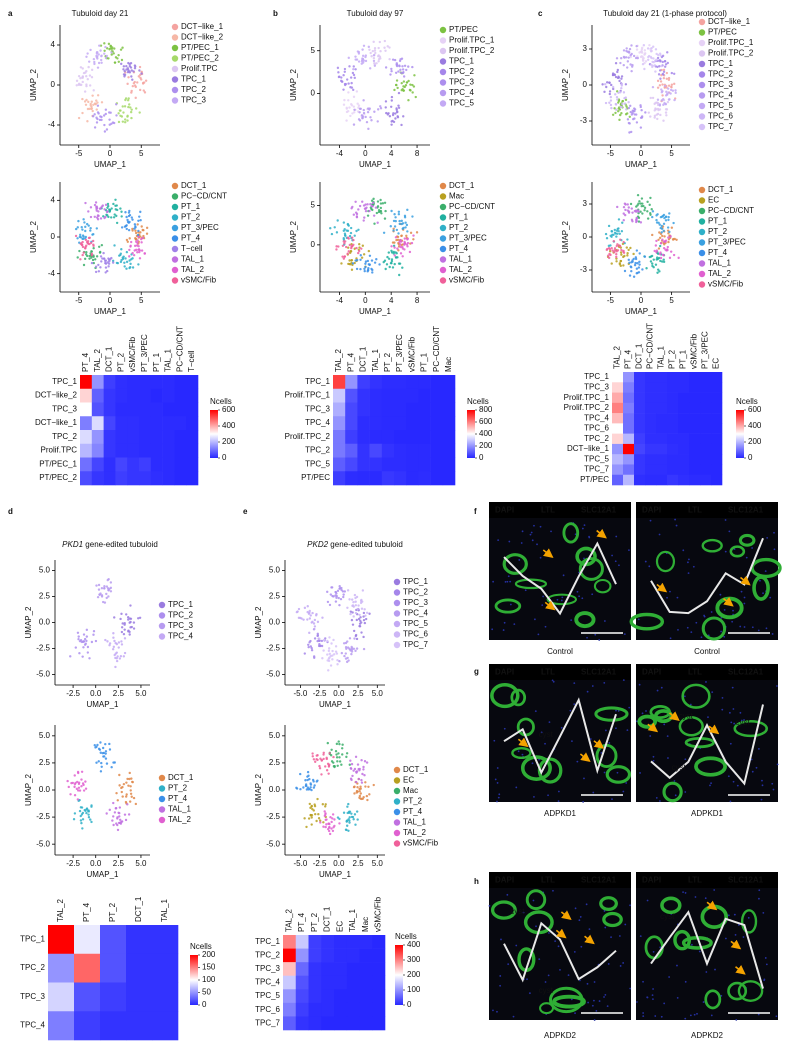 The width and height of the screenshot is (800, 1049). Describe the element at coordinates (399, 353) in the screenshot. I see `column-label: PT_3/PEC` at that location.